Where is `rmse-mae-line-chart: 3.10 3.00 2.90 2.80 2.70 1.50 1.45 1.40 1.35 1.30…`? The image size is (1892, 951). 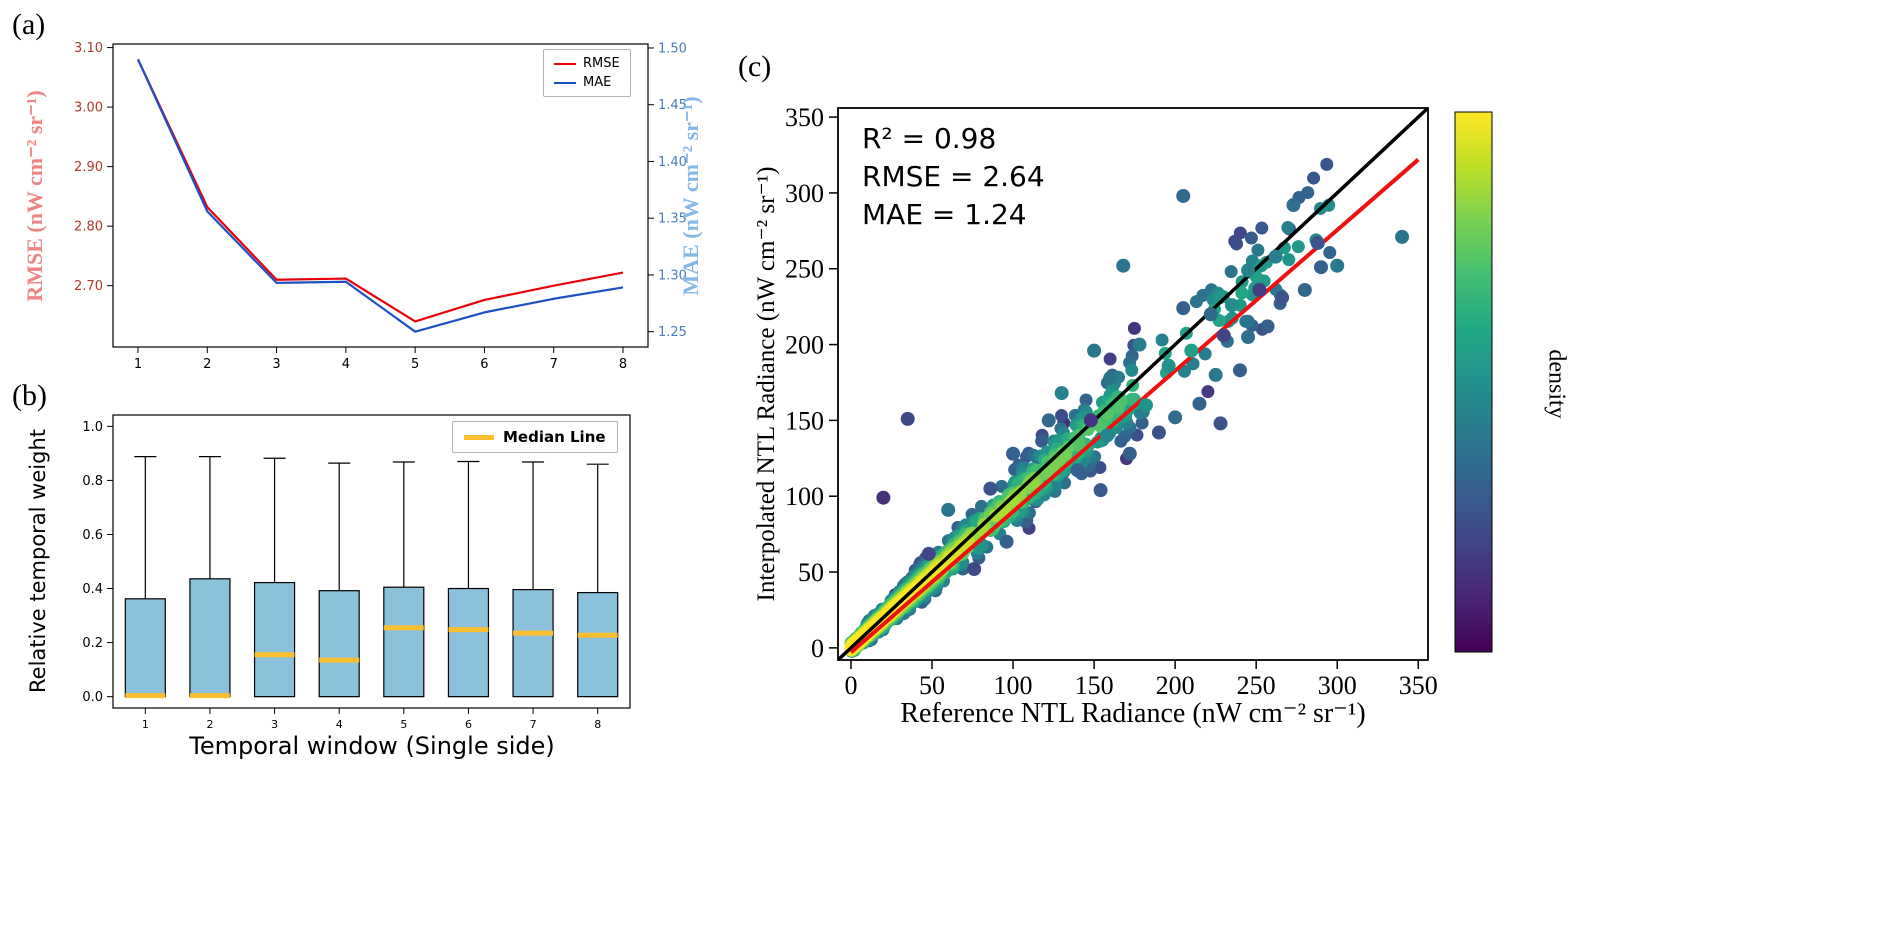
rmse-mae-line-chart: 3.10 3.00 2.90 2.80 2.70 1.50 1.45 1.40 1.35 1.30… is located at coordinates (380, 206).